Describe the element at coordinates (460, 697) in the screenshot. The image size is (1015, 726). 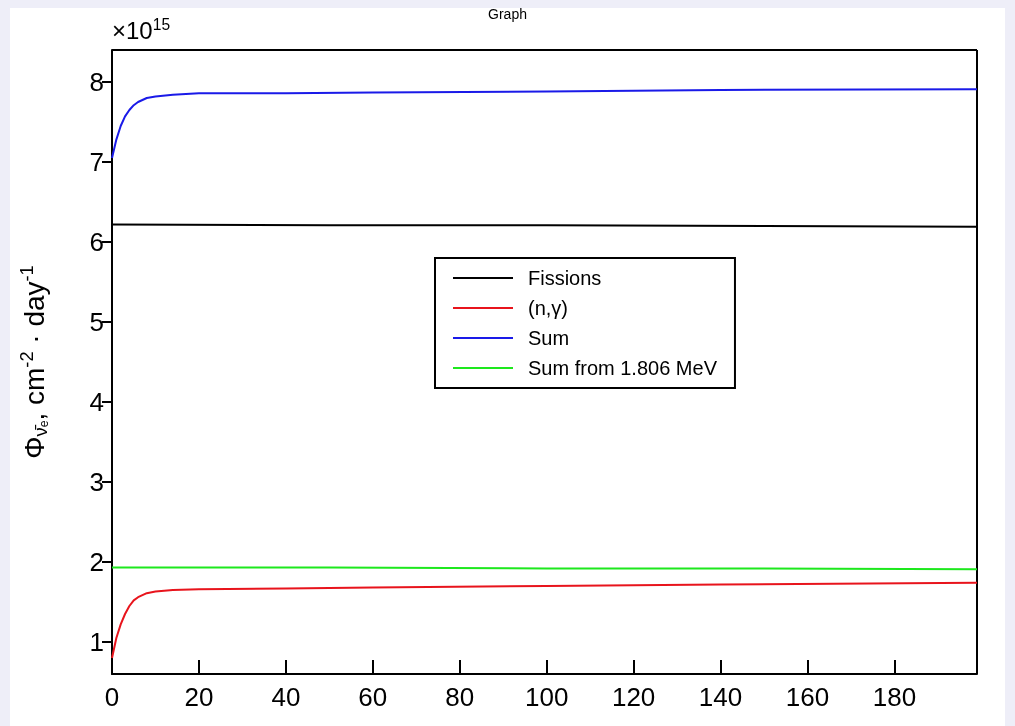
I see `x-tick-label: 80` at that location.